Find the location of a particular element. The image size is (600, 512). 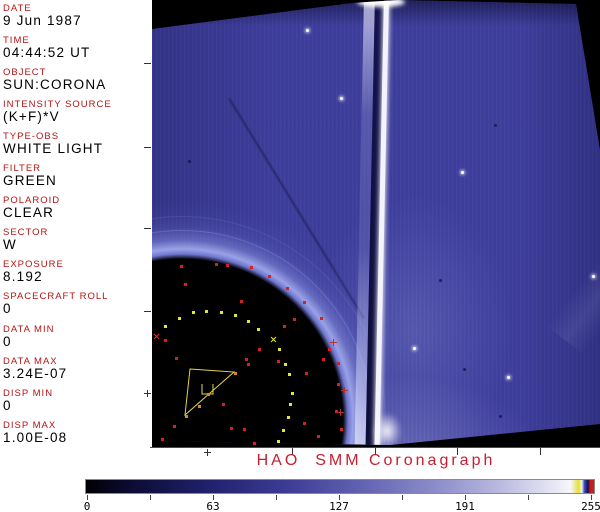

colorbar-tick-label: 191 is located at coordinates (465, 506).